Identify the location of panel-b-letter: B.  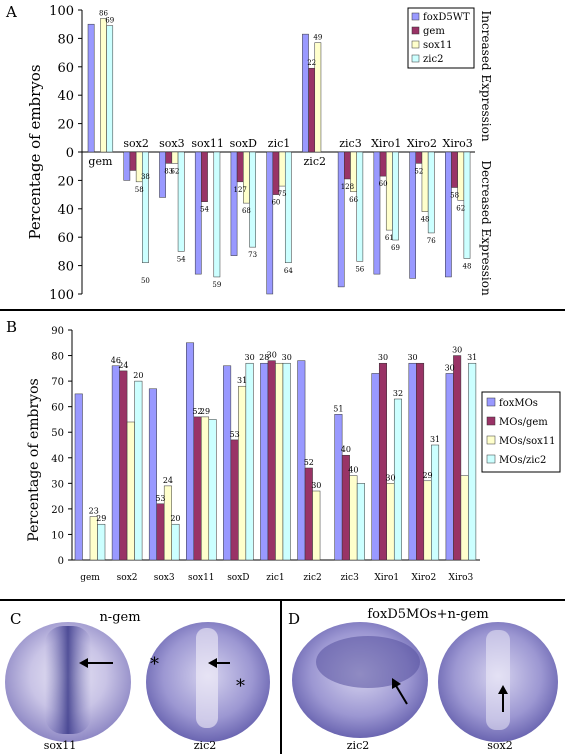
(11, 327).